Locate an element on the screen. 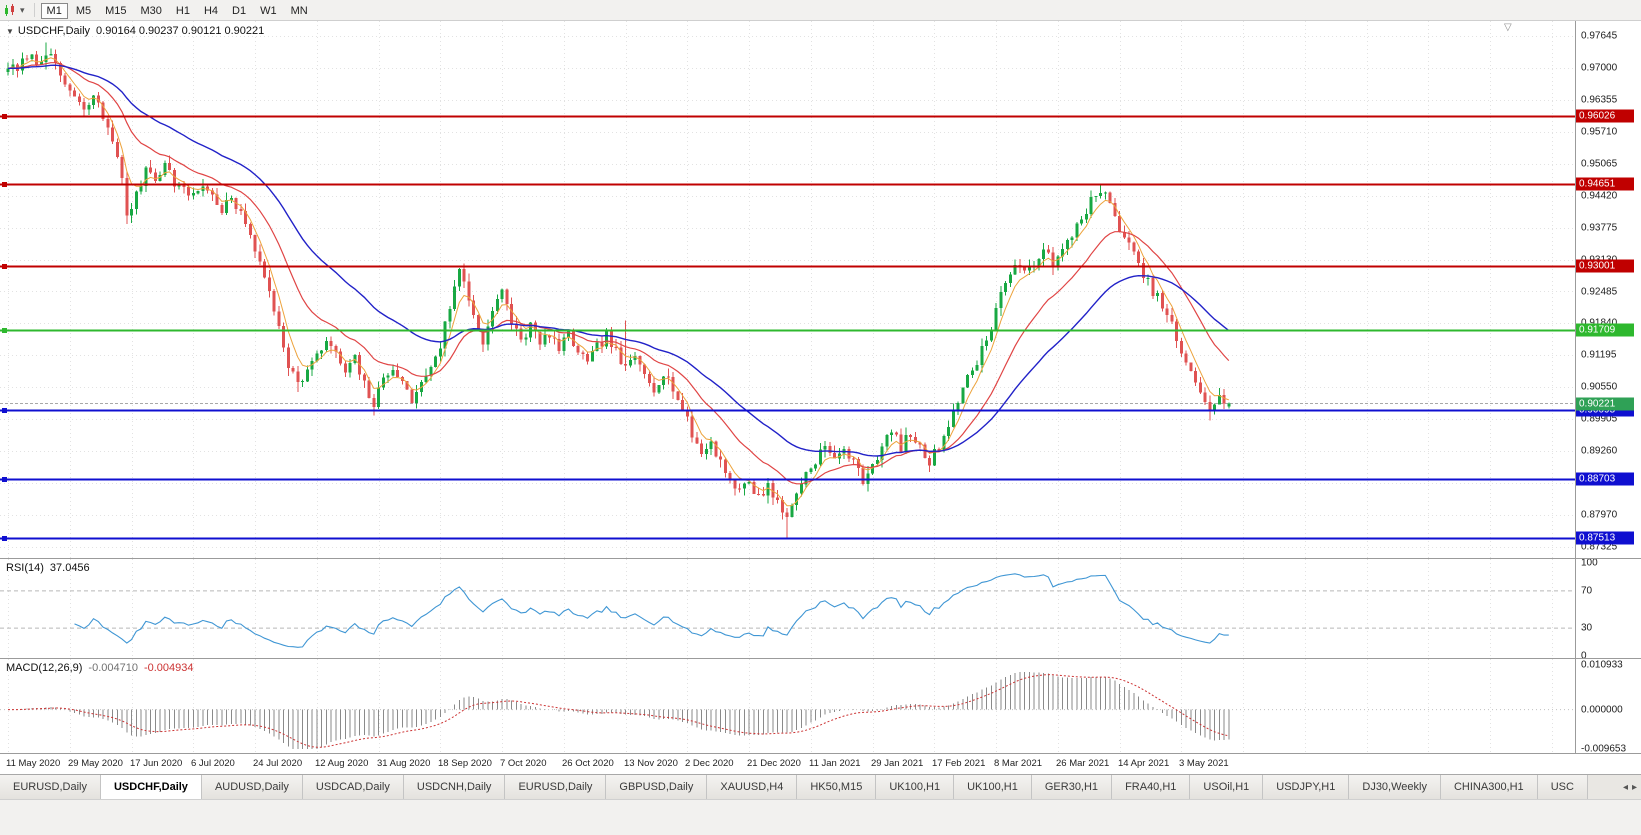 This screenshot has width=1641, height=835. date-tick: 3 May 2021 is located at coordinates (1204, 763).